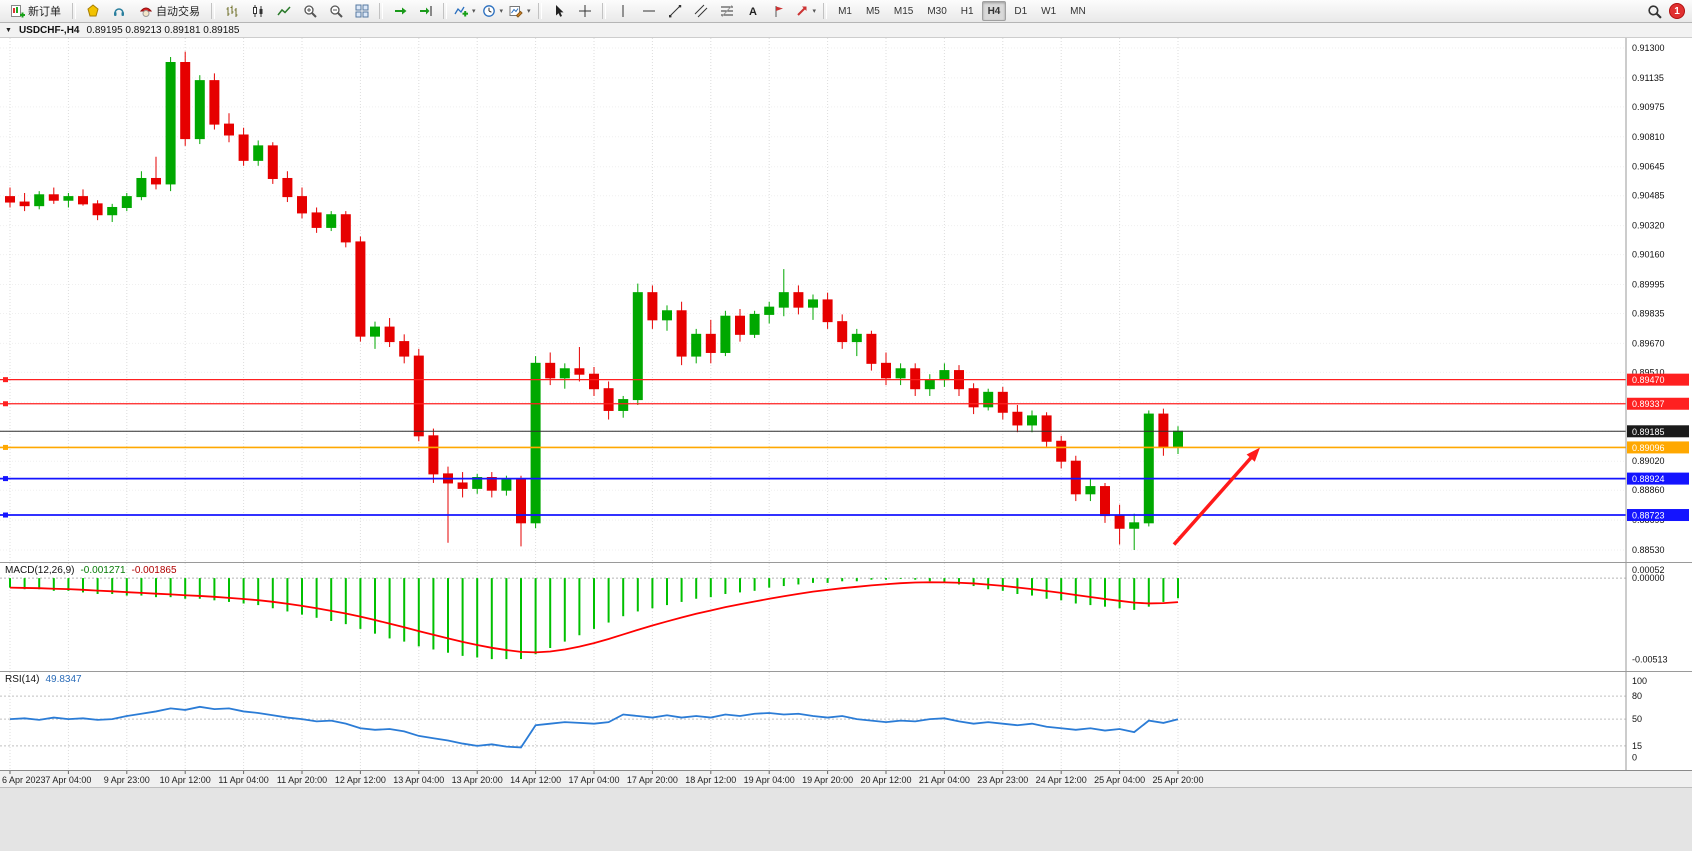  Describe the element at coordinates (1654, 11) in the screenshot. I see `search-icon` at that location.